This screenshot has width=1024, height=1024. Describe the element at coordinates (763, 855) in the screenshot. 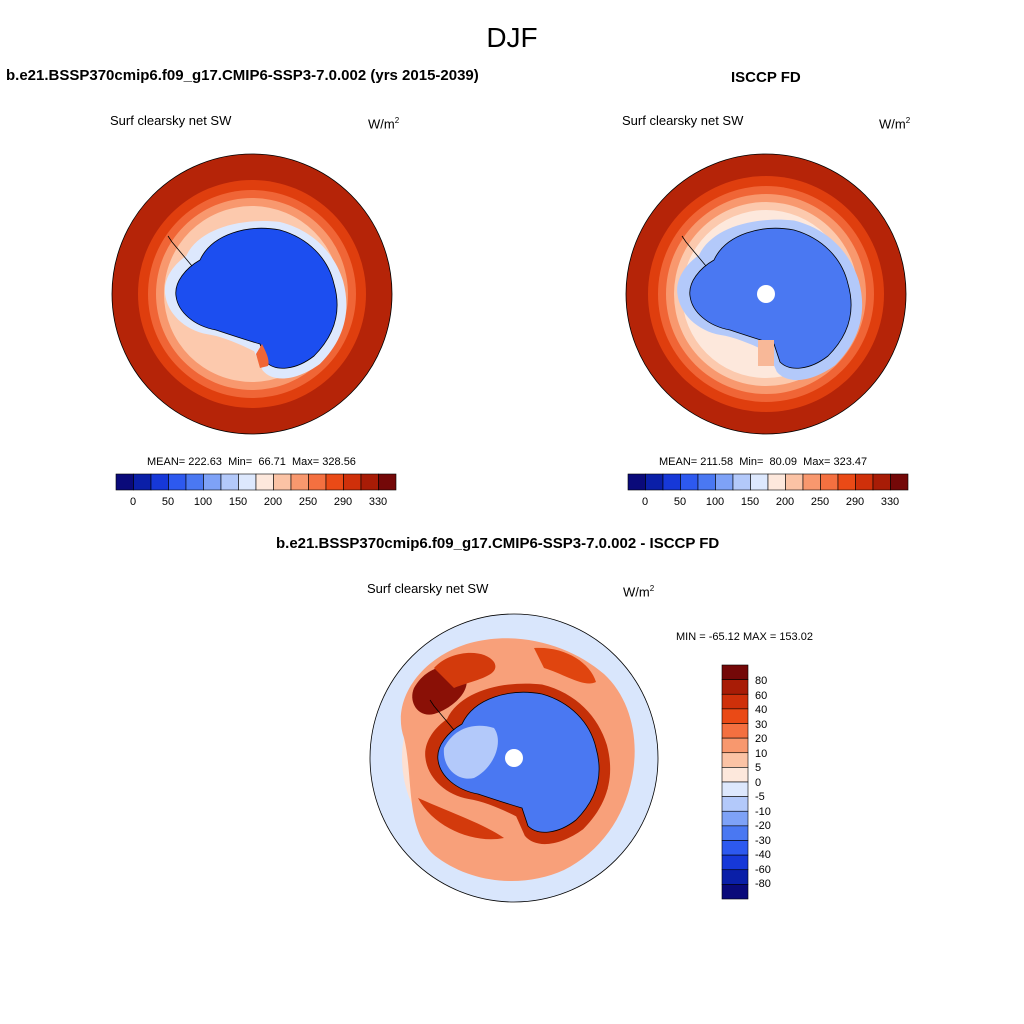

I see `panel-3-tick: -40` at that location.